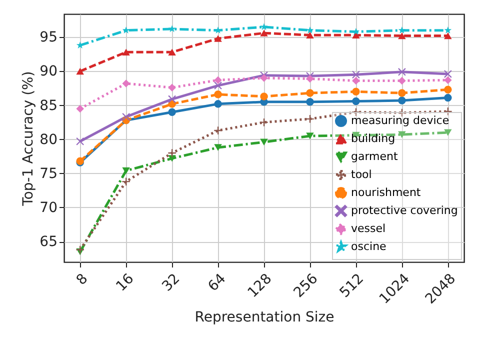 The width and height of the screenshot is (478, 346). Describe the element at coordinates (386, 192) in the screenshot. I see `legend-label: nourishment` at that location.